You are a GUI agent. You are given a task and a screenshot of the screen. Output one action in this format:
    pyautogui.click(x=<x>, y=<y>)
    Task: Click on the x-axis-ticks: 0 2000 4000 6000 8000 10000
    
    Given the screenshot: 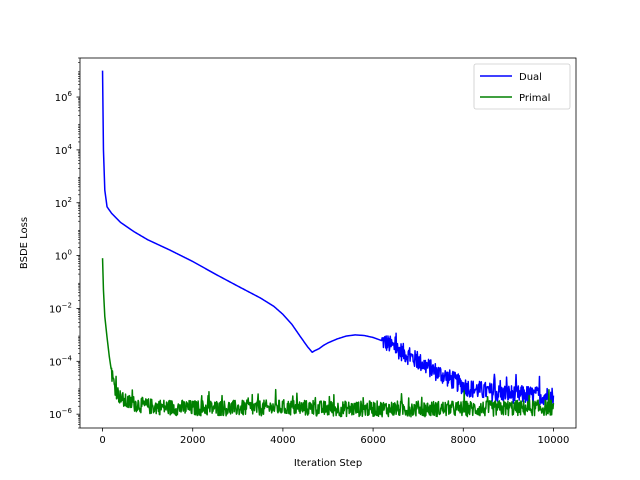 What is the action you would take?
    pyautogui.click(x=334, y=437)
    